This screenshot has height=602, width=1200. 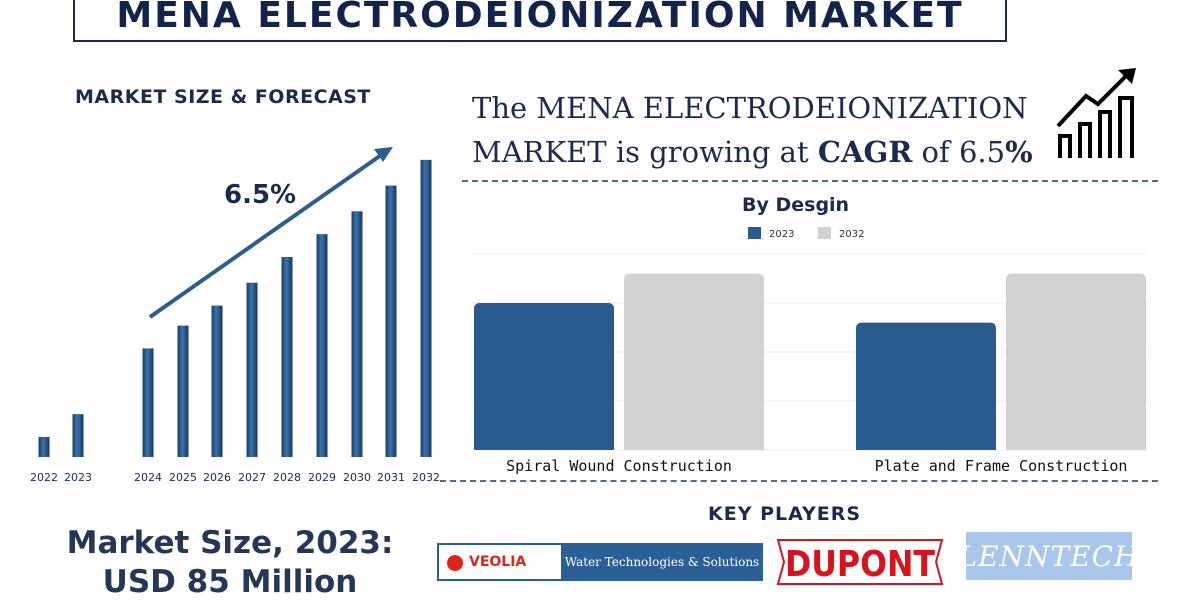 What do you see at coordinates (357, 334) in the screenshot?
I see `forecast-bar-2030` at bounding box center [357, 334].